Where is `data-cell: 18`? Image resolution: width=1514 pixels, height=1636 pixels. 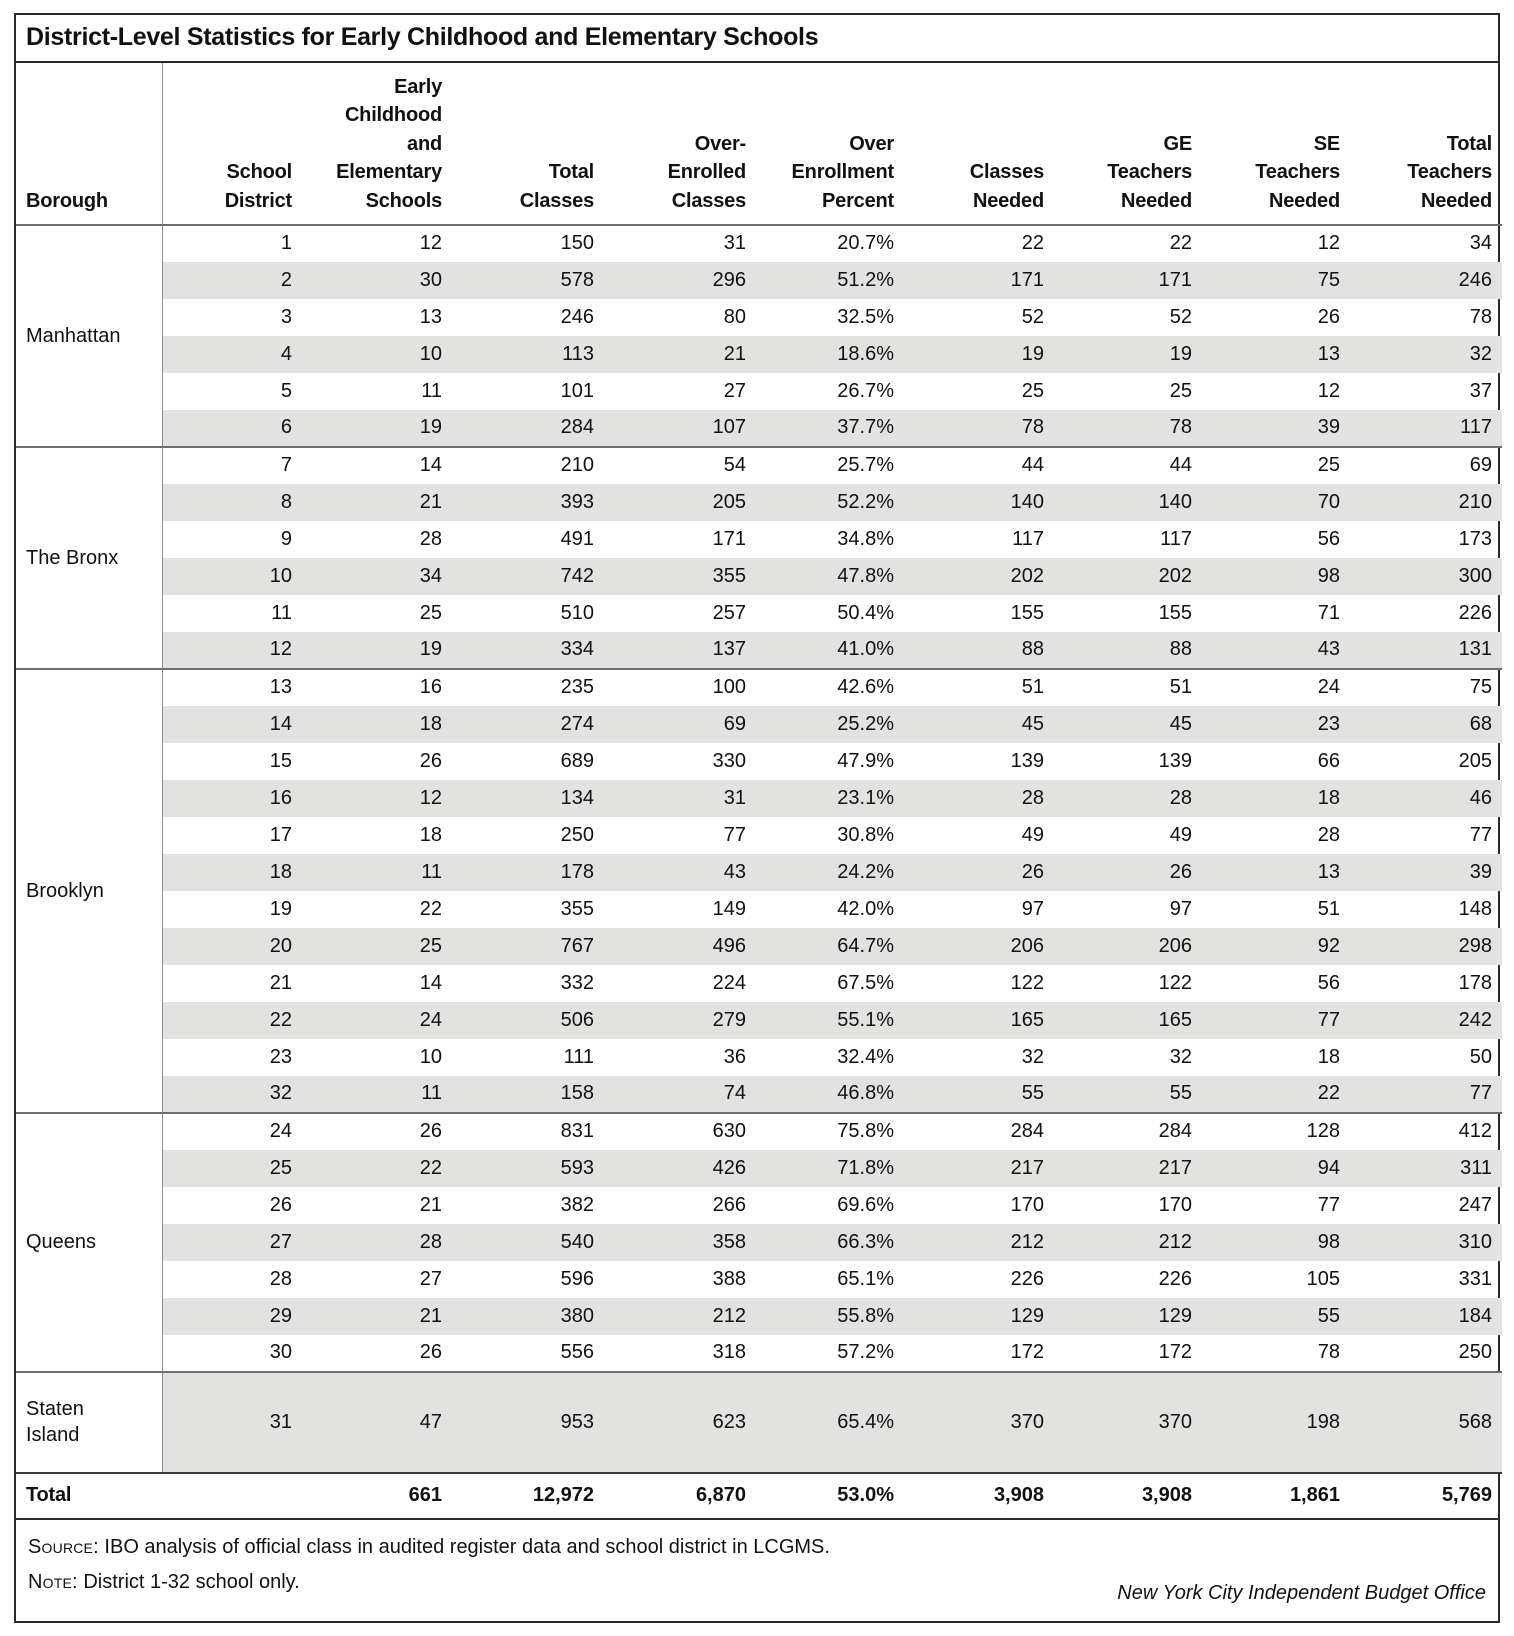
data-cell: 18 is located at coordinates (430, 834).